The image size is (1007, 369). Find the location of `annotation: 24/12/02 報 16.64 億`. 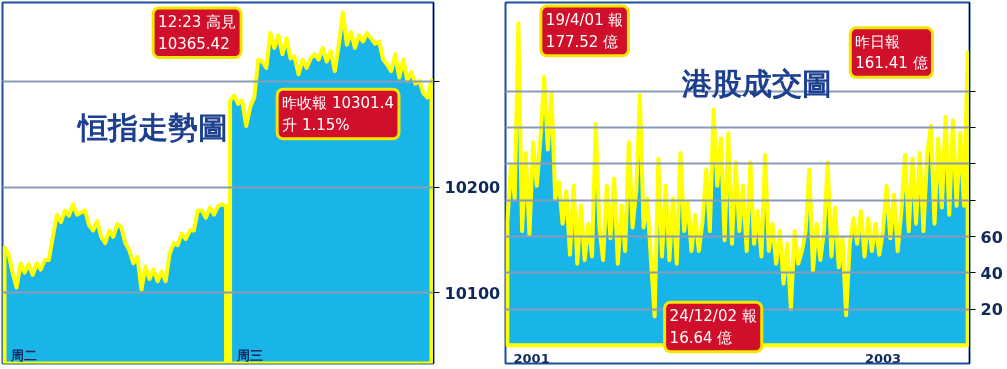

annotation: 24/12/02 報 16.64 億 is located at coordinates (713, 327).